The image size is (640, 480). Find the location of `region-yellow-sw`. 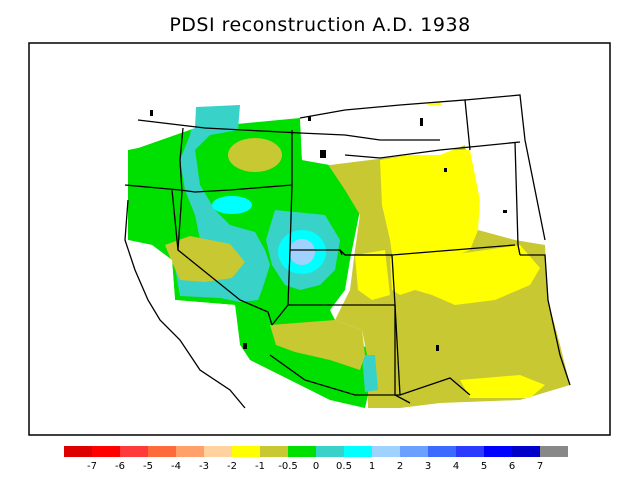

region-yellow-sw is located at coordinates (372, 275).